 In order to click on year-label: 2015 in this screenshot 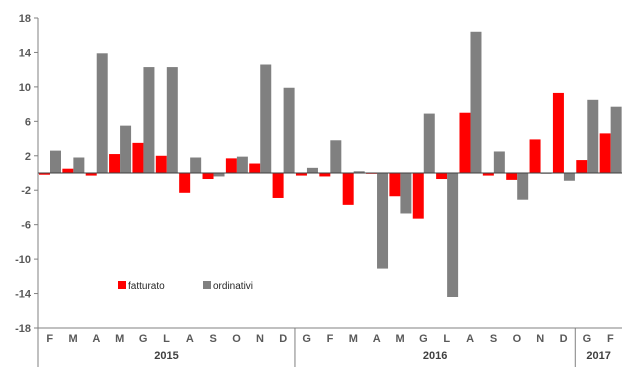, I will do `click(166, 356)`.